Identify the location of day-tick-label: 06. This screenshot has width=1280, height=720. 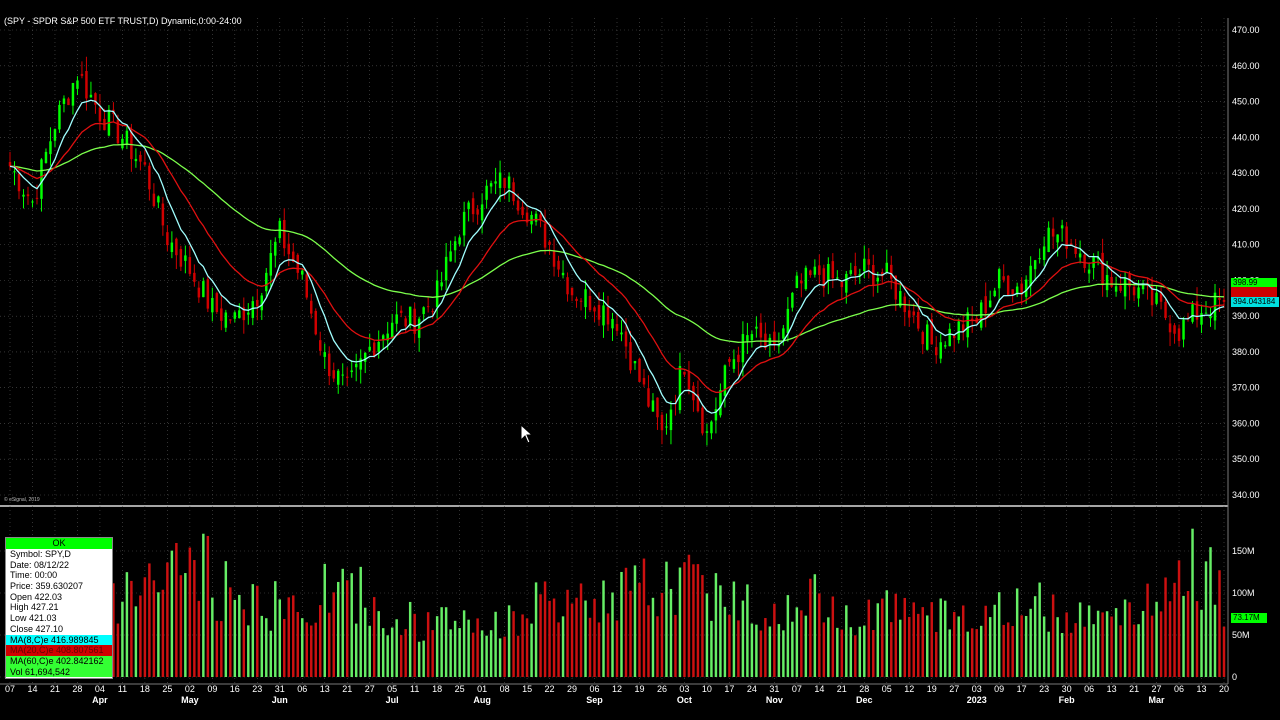
(1179, 689).